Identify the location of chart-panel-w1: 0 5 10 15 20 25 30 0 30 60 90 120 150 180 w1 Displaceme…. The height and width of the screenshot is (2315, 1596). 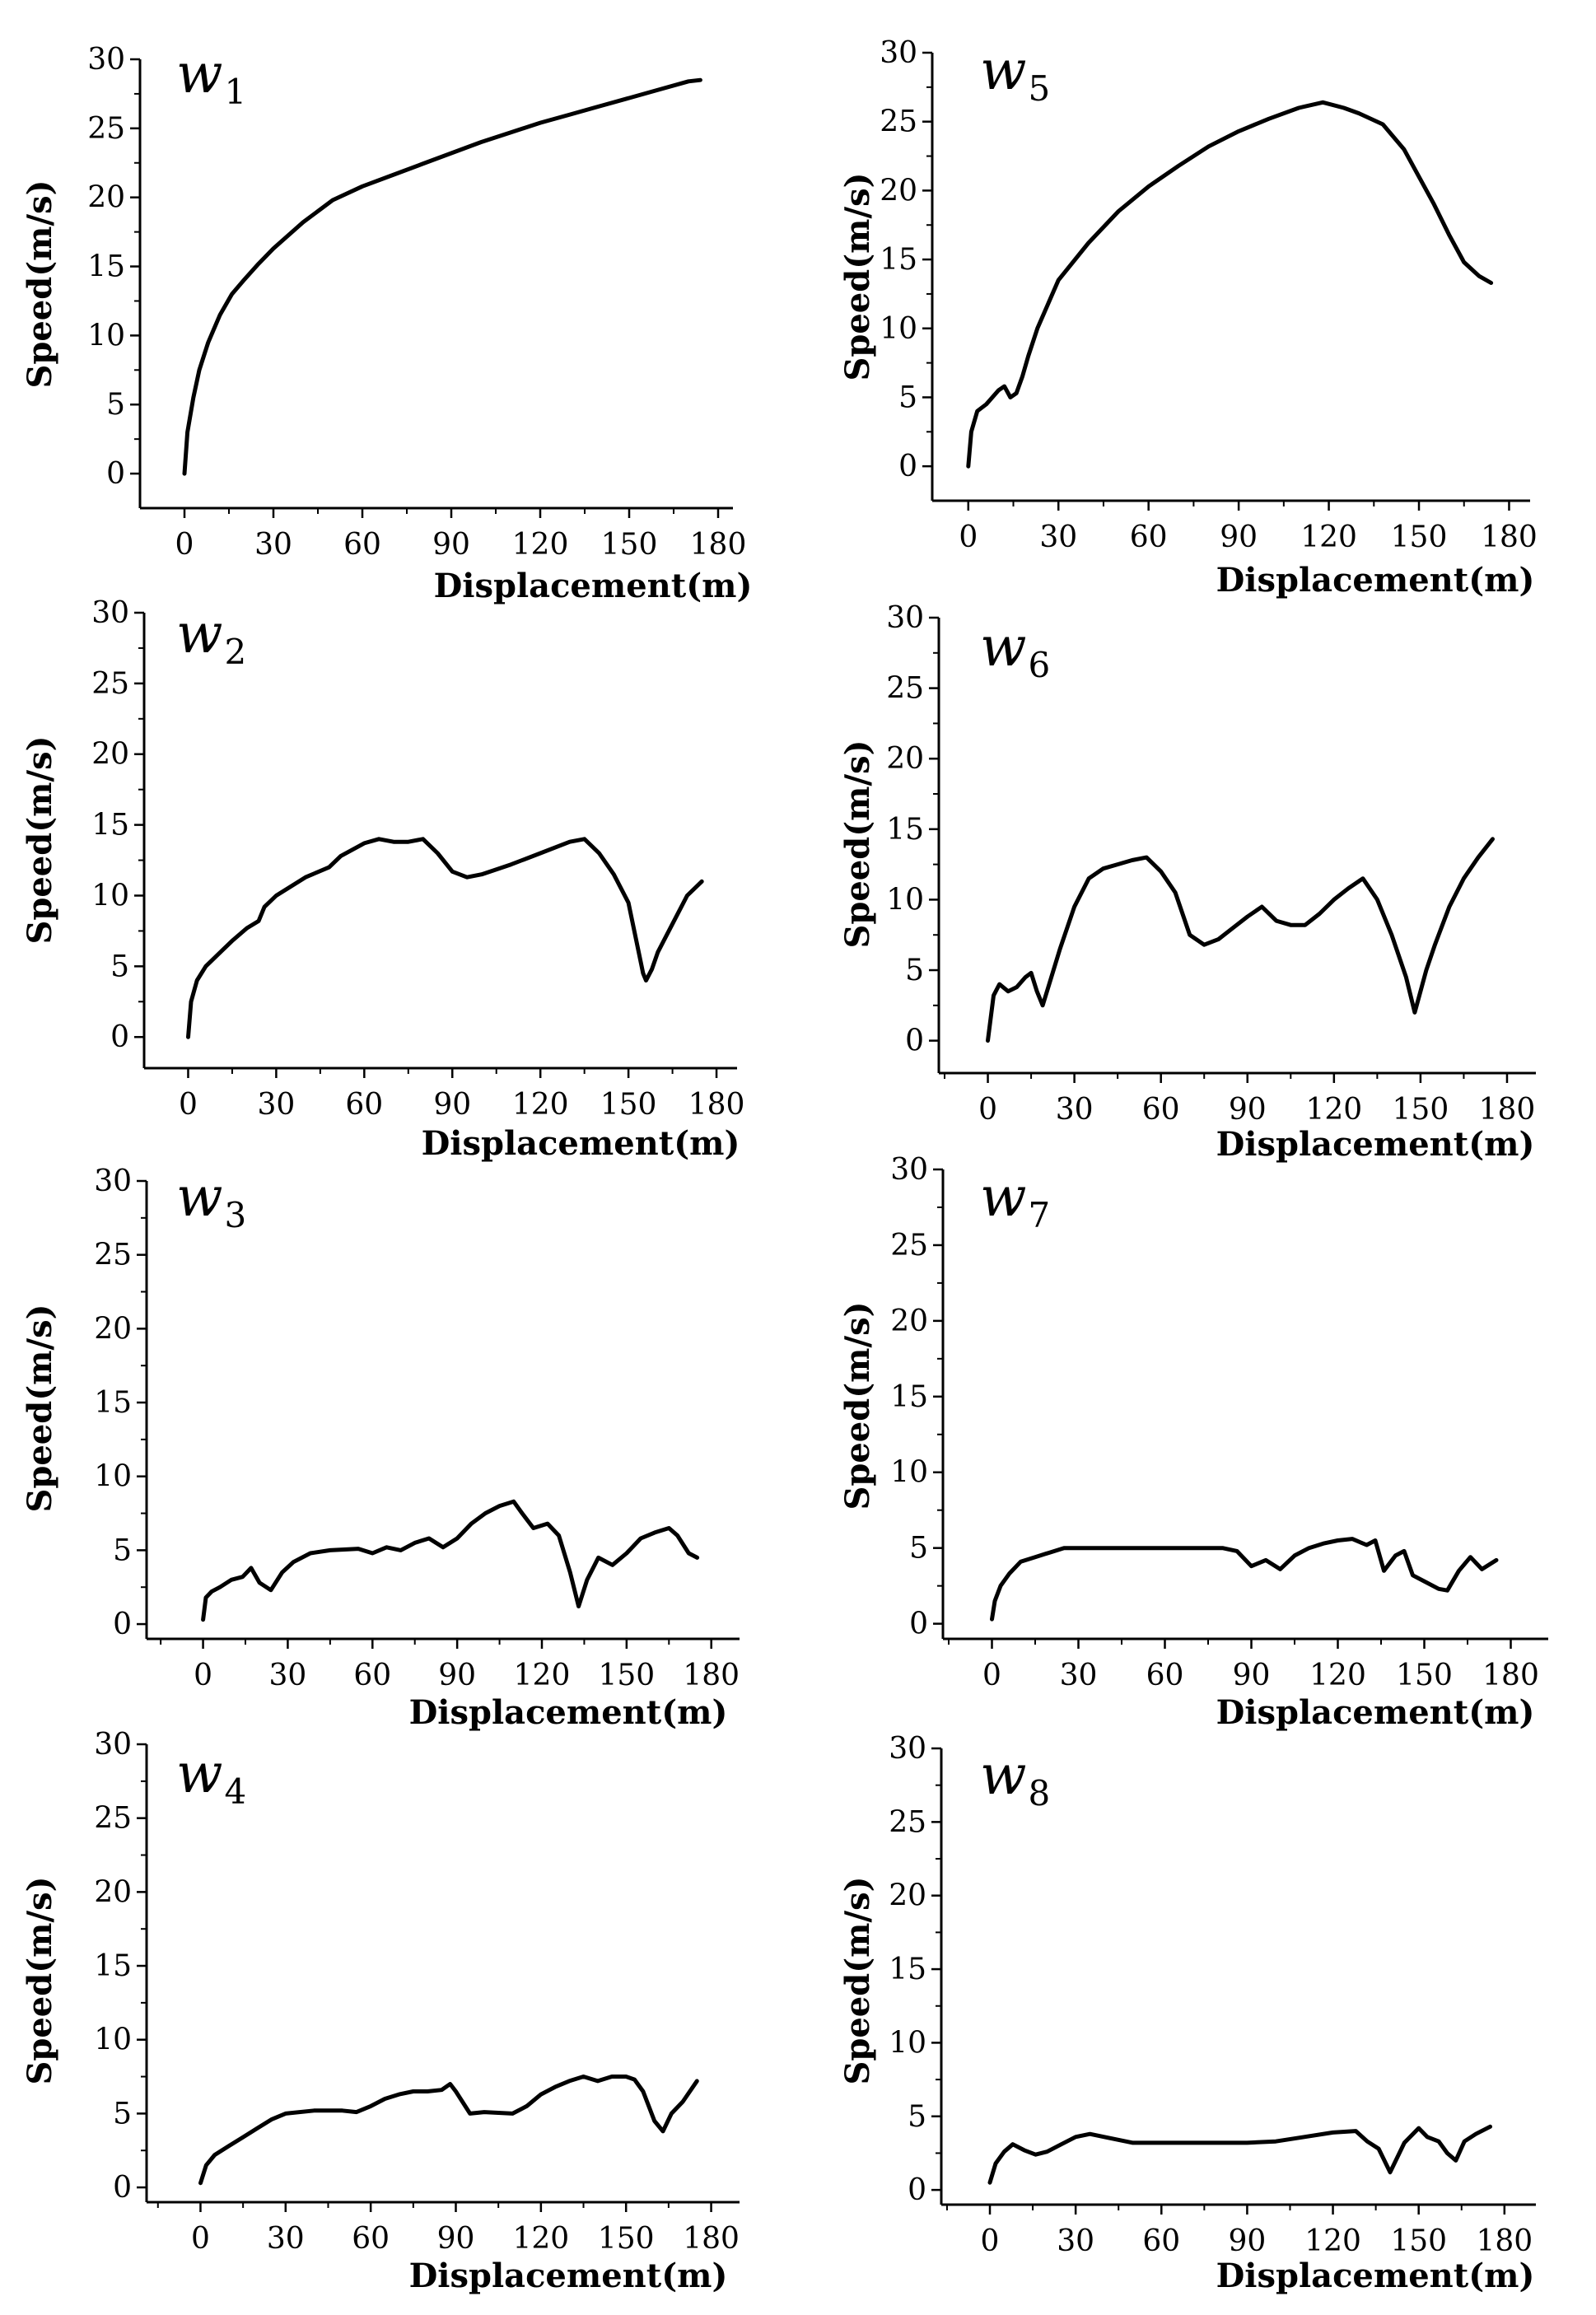
(386, 323).